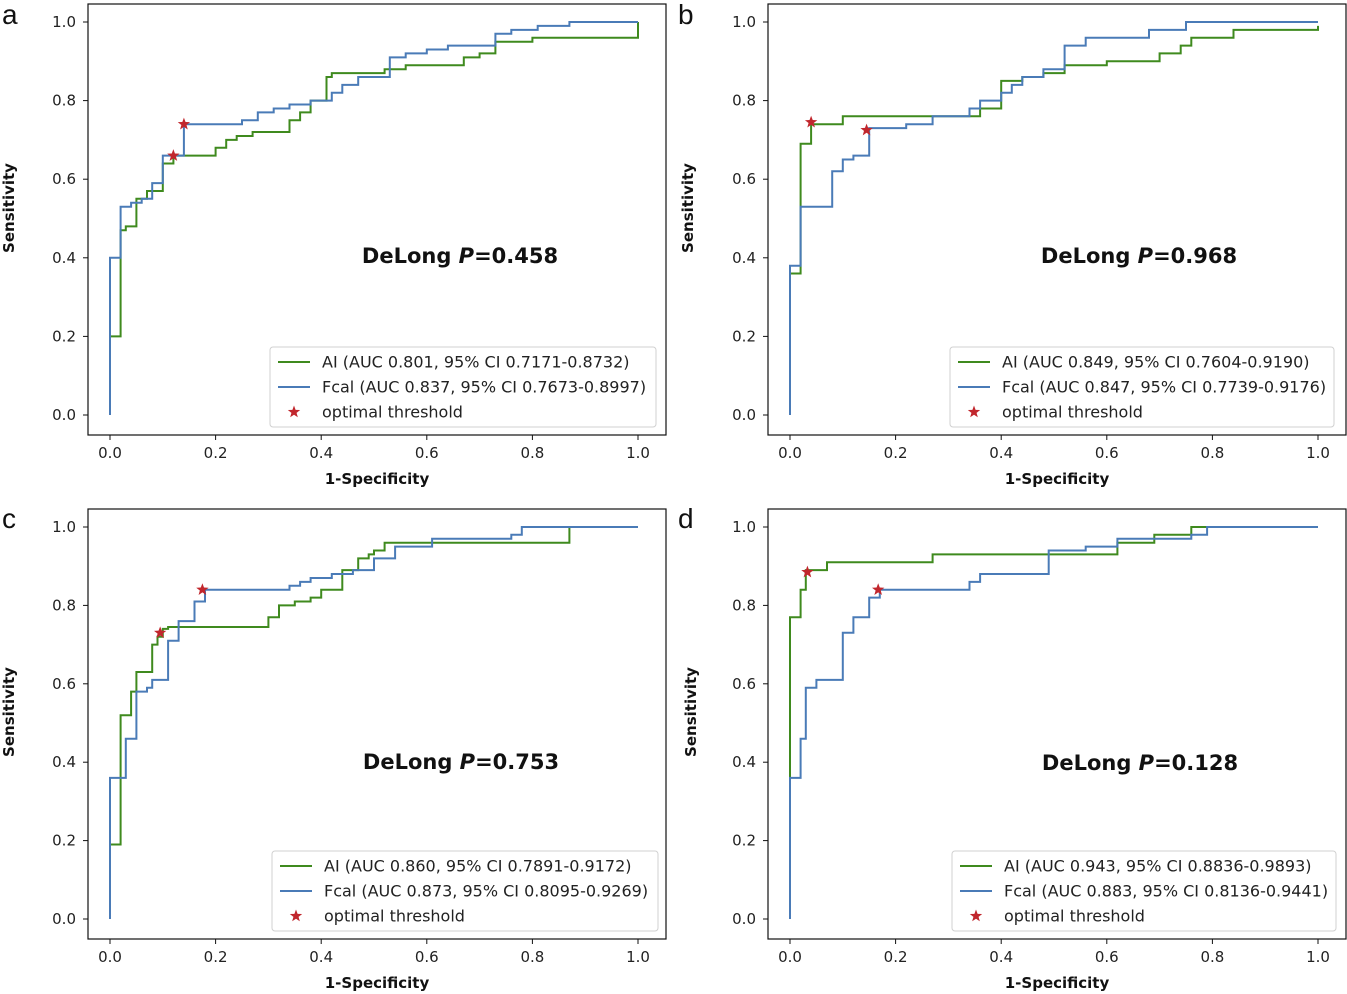 The width and height of the screenshot is (1347, 994). What do you see at coordinates (476, 362) in the screenshot?
I see `legend-entry-ai: AI (AUC 0.801, 95% CI 0.7171-0.8732)` at bounding box center [476, 362].